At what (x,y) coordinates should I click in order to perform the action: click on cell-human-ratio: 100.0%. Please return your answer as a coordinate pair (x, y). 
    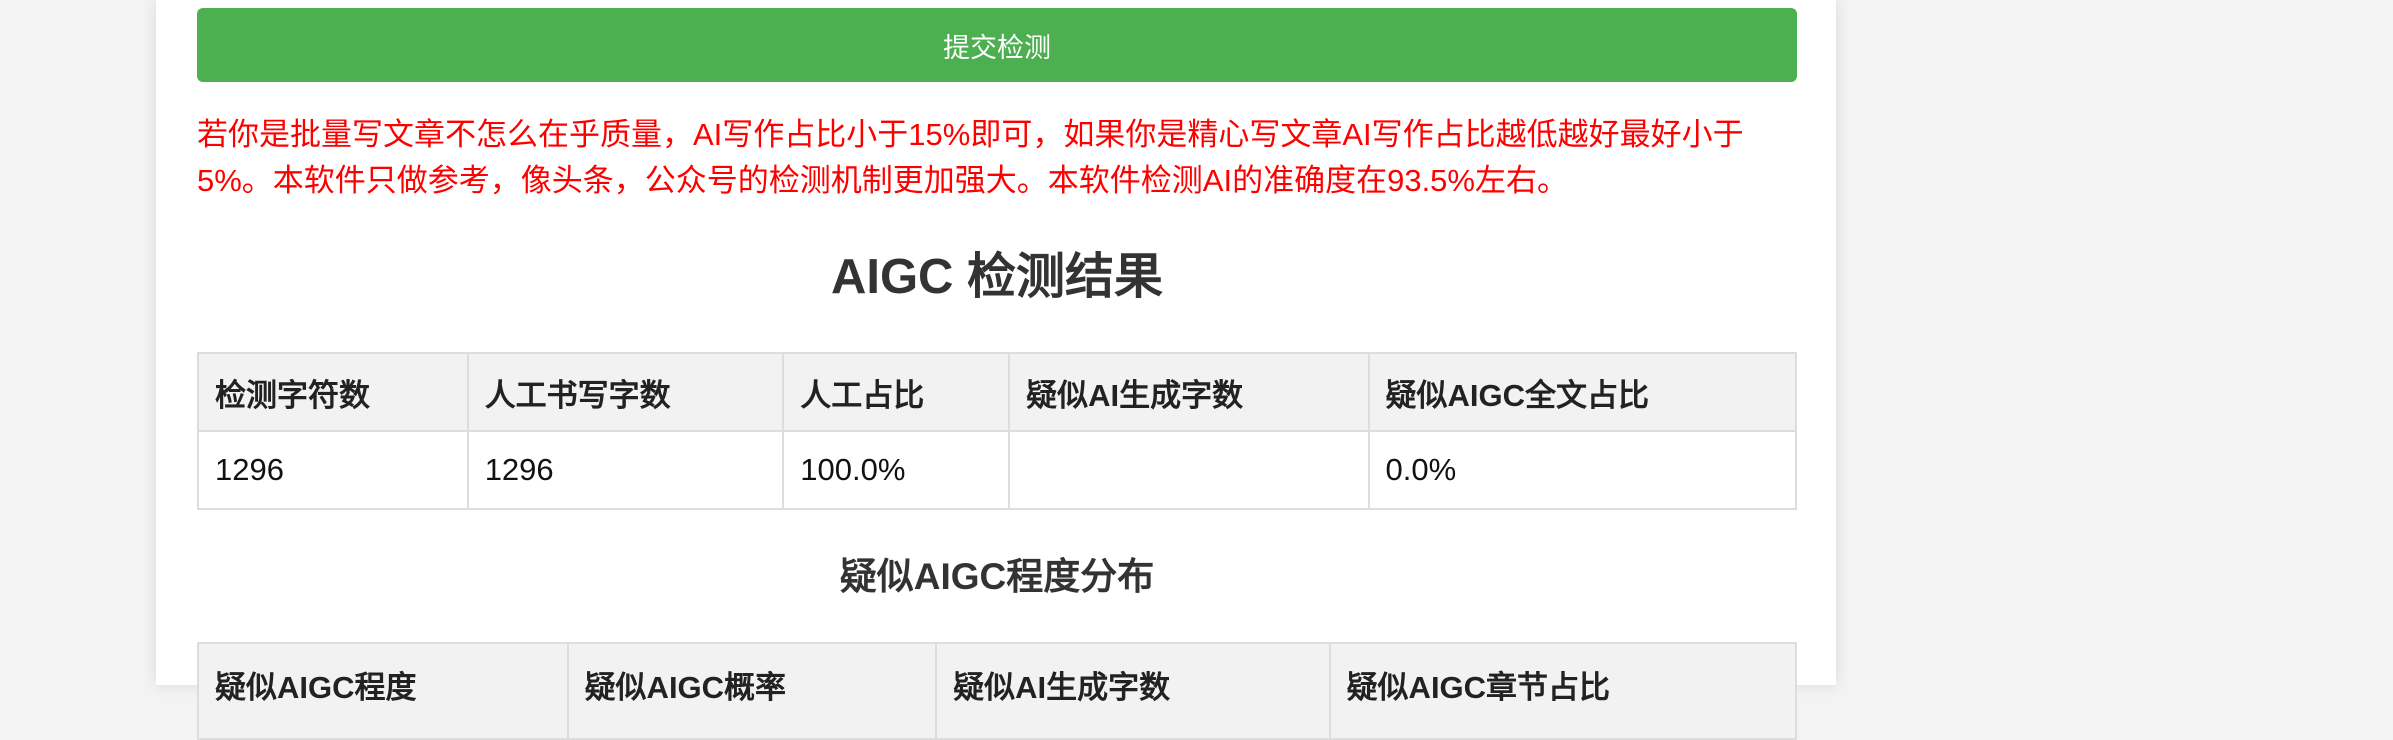
    Looking at the image, I should click on (896, 470).